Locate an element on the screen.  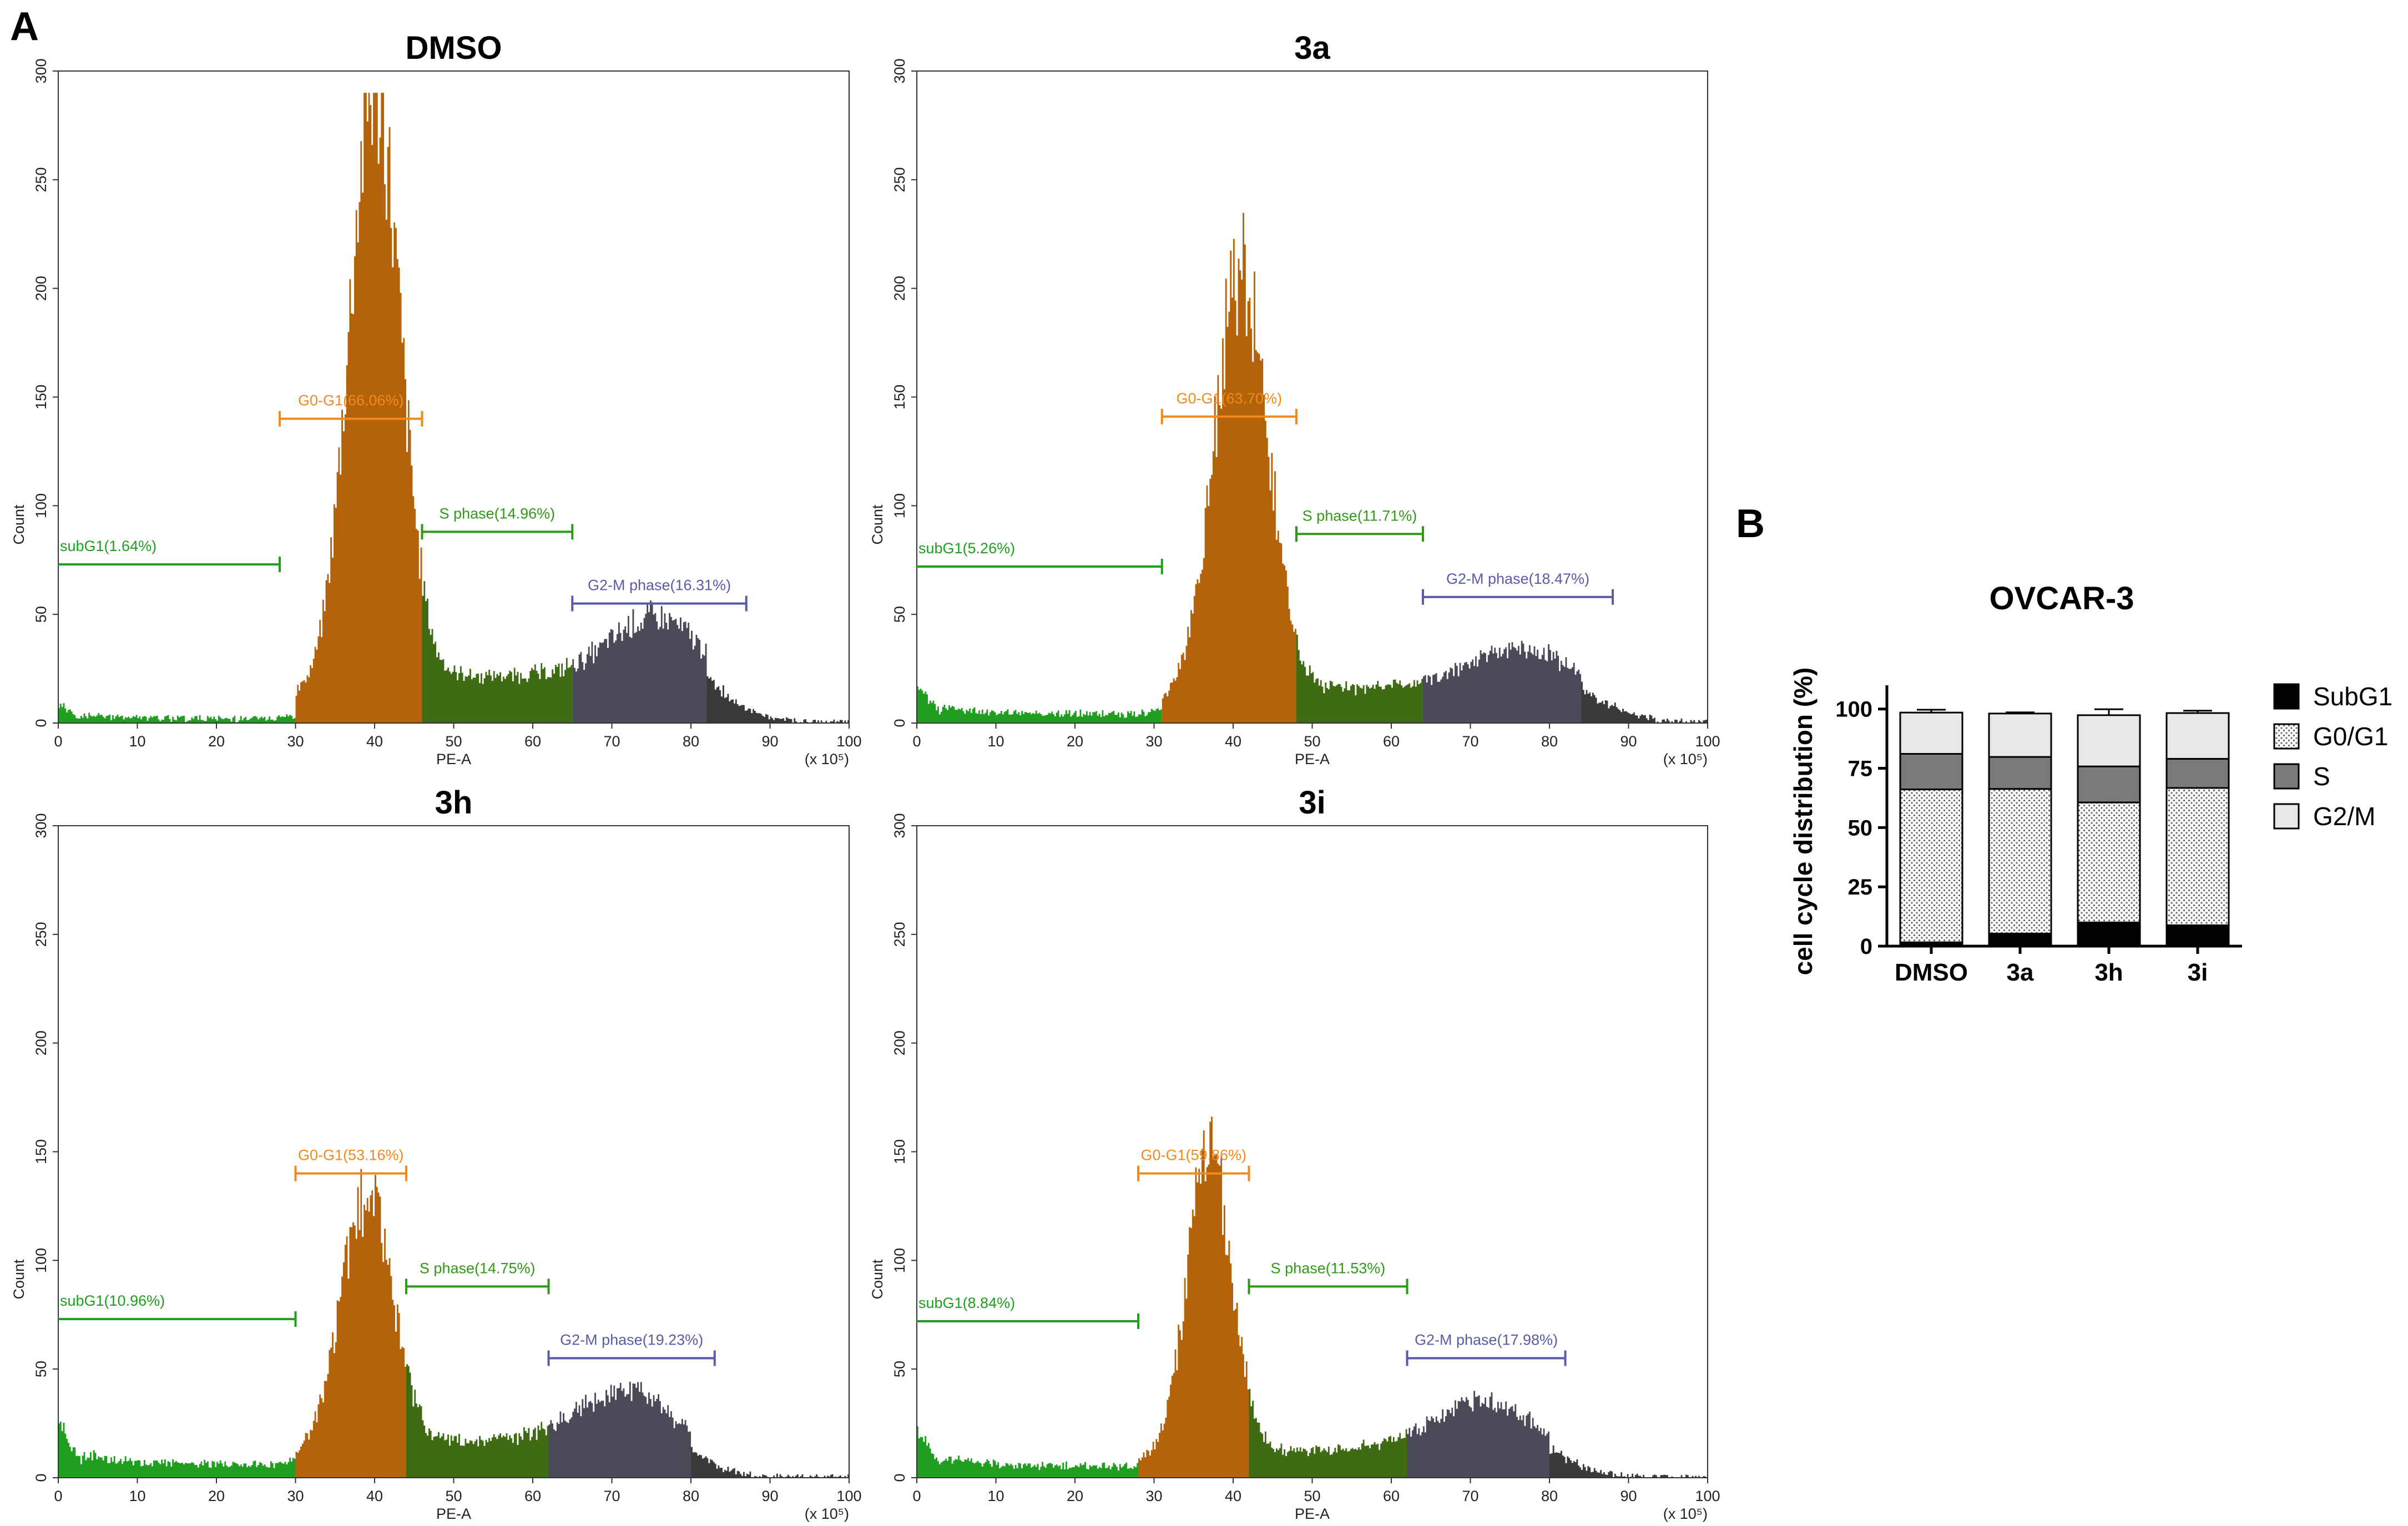
bar-segment-s is located at coordinates (2020, 773).